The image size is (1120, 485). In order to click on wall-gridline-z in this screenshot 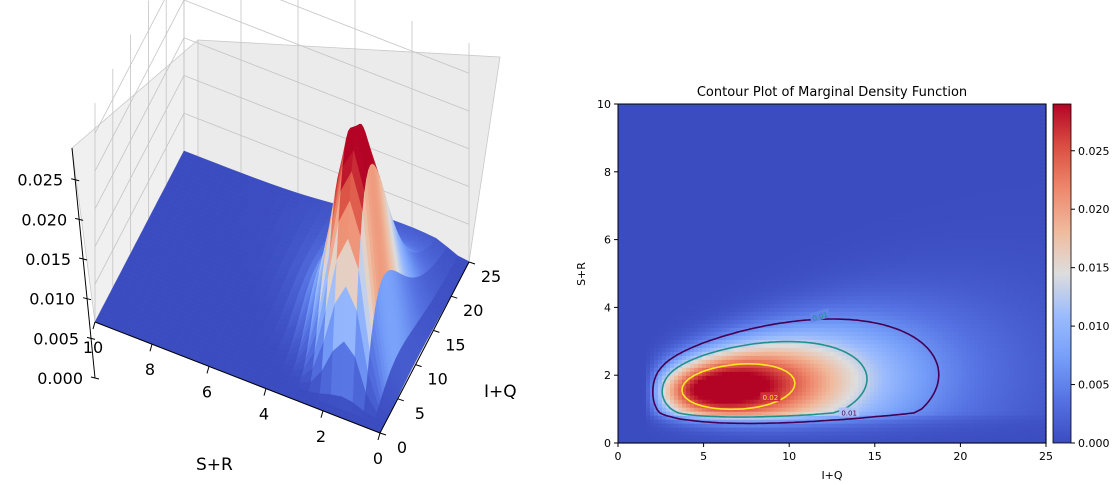, I will do `click(326, 168)`.